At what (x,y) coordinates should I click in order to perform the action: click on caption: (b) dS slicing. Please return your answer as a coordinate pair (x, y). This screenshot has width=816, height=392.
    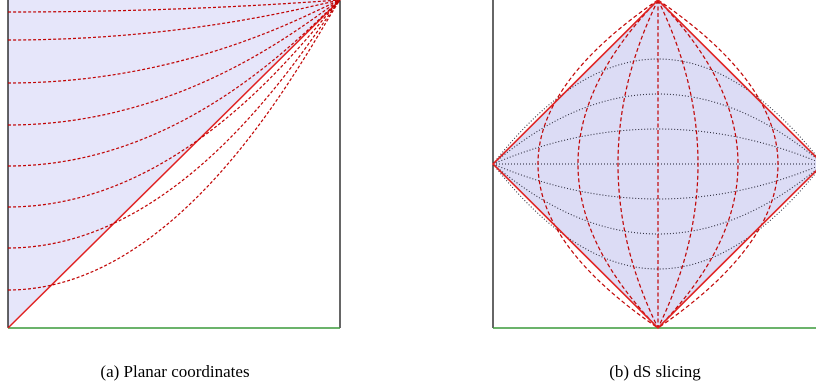
    Looking at the image, I should click on (655, 371).